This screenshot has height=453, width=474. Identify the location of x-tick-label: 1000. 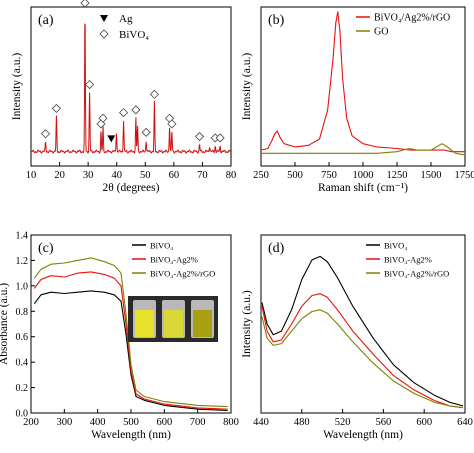
(363, 175).